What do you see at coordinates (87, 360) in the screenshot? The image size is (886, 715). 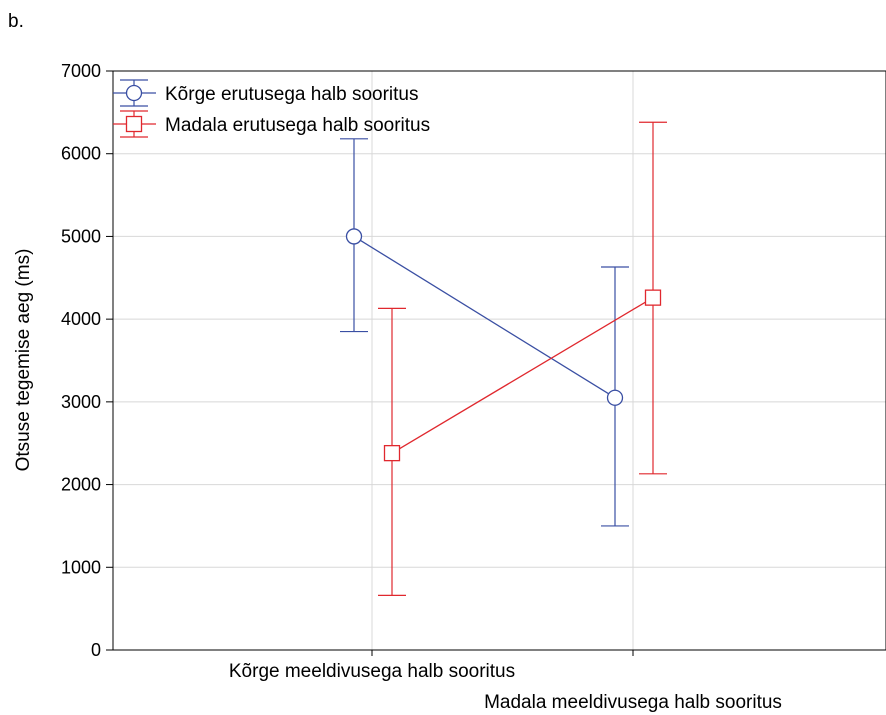 I see `y-axis: 0 1000 2000 3000 4000 5000 6000 7000` at bounding box center [87, 360].